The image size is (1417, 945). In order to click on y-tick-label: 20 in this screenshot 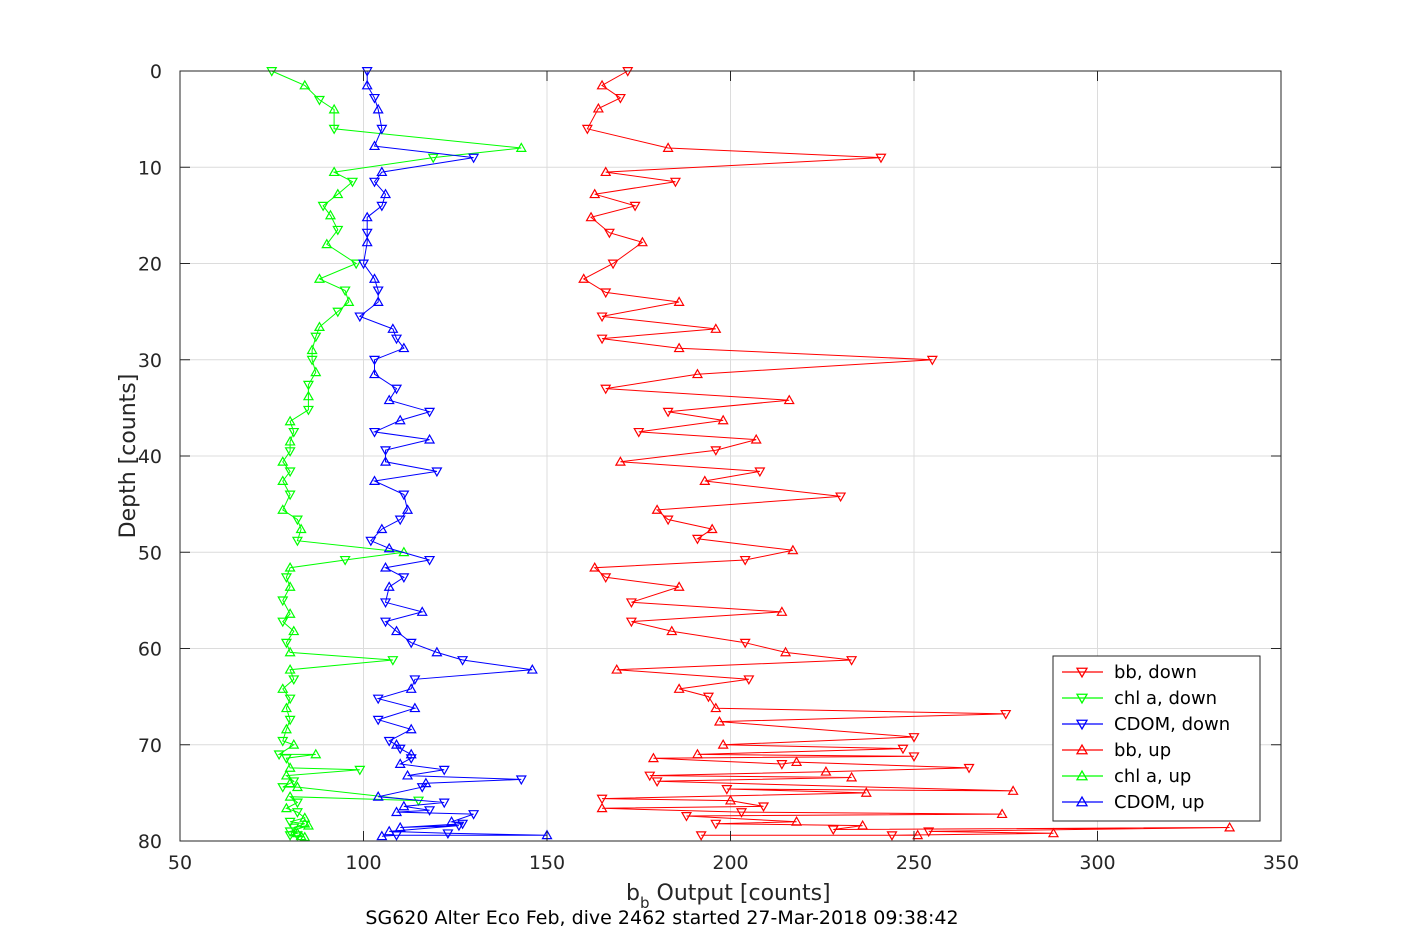, I will do `click(150, 265)`.